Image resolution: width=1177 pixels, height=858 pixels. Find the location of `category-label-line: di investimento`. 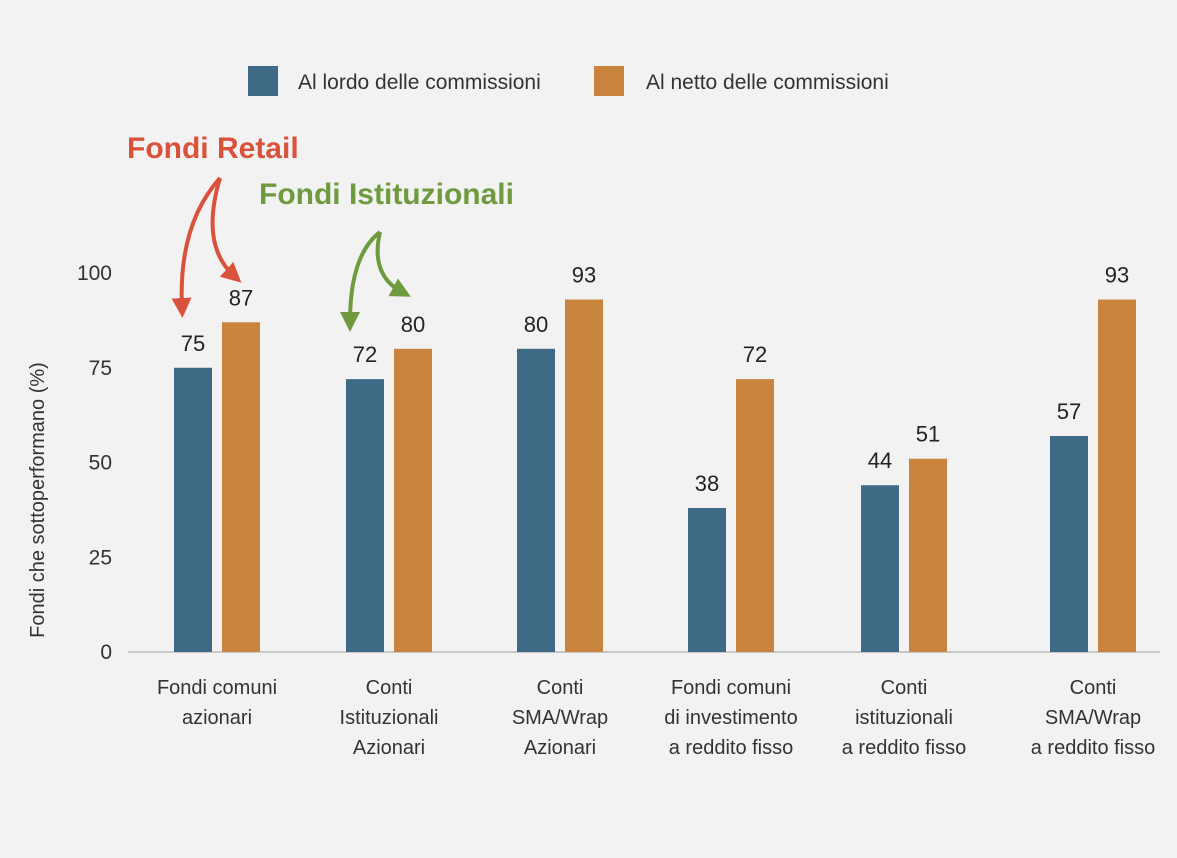

category-label-line: di investimento is located at coordinates (730, 718).